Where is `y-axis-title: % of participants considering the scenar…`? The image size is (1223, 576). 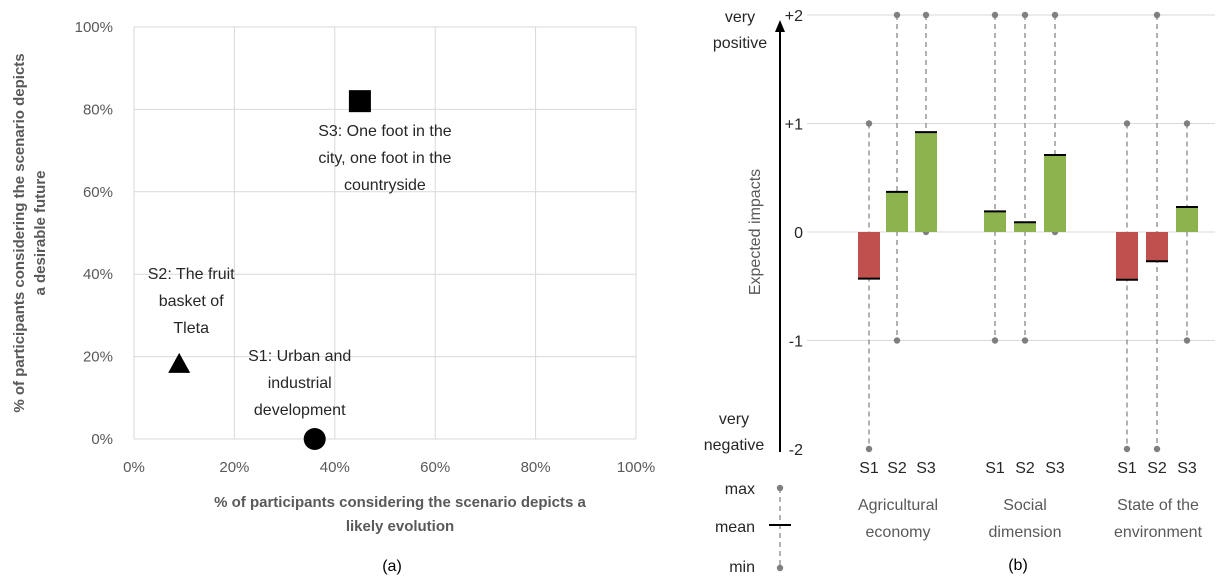
y-axis-title: % of participants considering the scenar… is located at coordinates (30, 232).